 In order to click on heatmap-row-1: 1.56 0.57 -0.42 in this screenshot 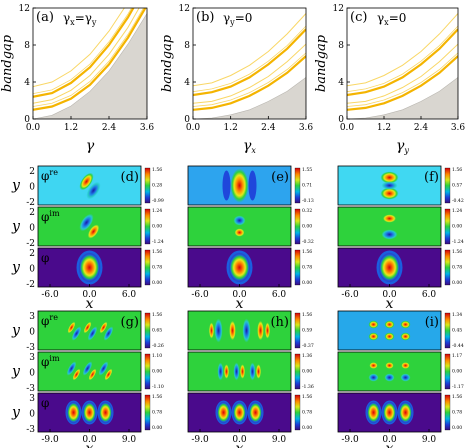, I will do `click(400, 185)`.